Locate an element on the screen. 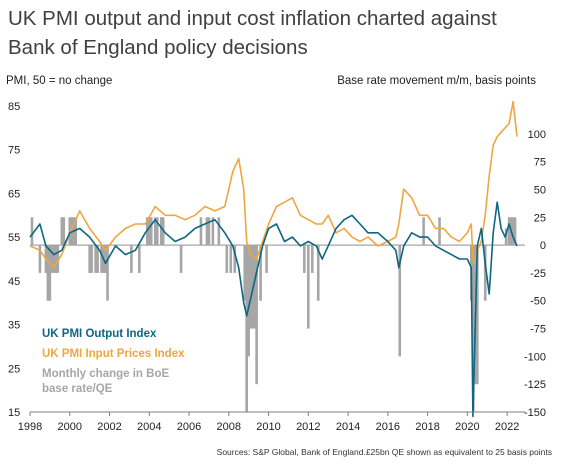 The height and width of the screenshot is (464, 569). x-tick-label: 2020 is located at coordinates (467, 427).